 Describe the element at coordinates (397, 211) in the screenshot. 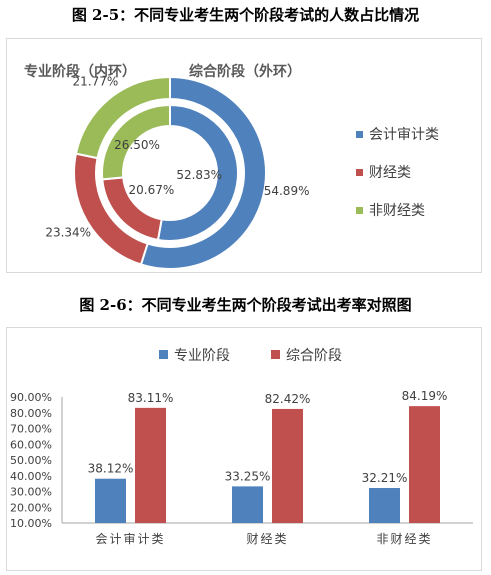

I see `donut-legend-label-2: 非财经类` at that location.